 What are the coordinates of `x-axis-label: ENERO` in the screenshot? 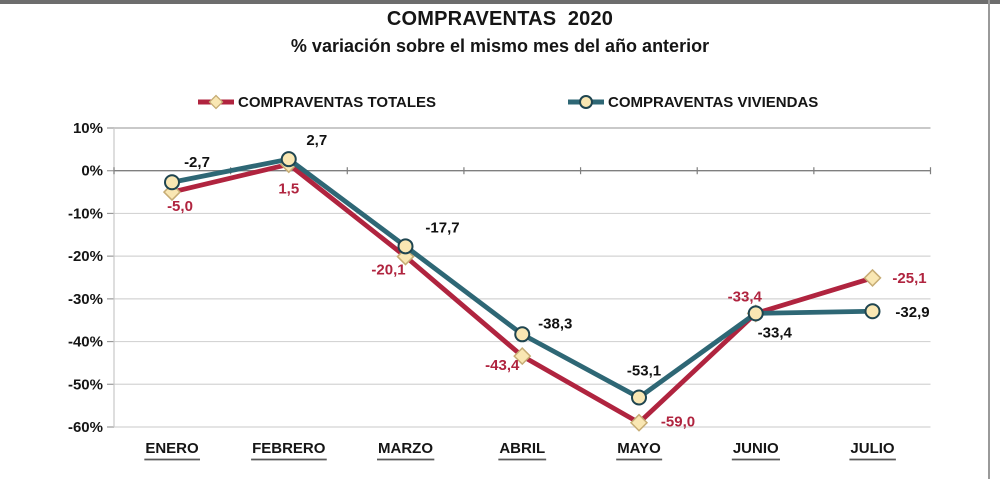 It's located at (172, 448).